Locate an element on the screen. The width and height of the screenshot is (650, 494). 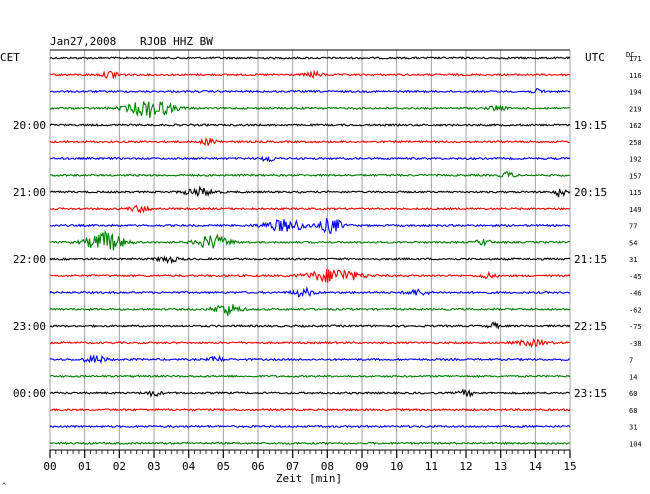
dc-offset-value: 54 is located at coordinates (633, 243).